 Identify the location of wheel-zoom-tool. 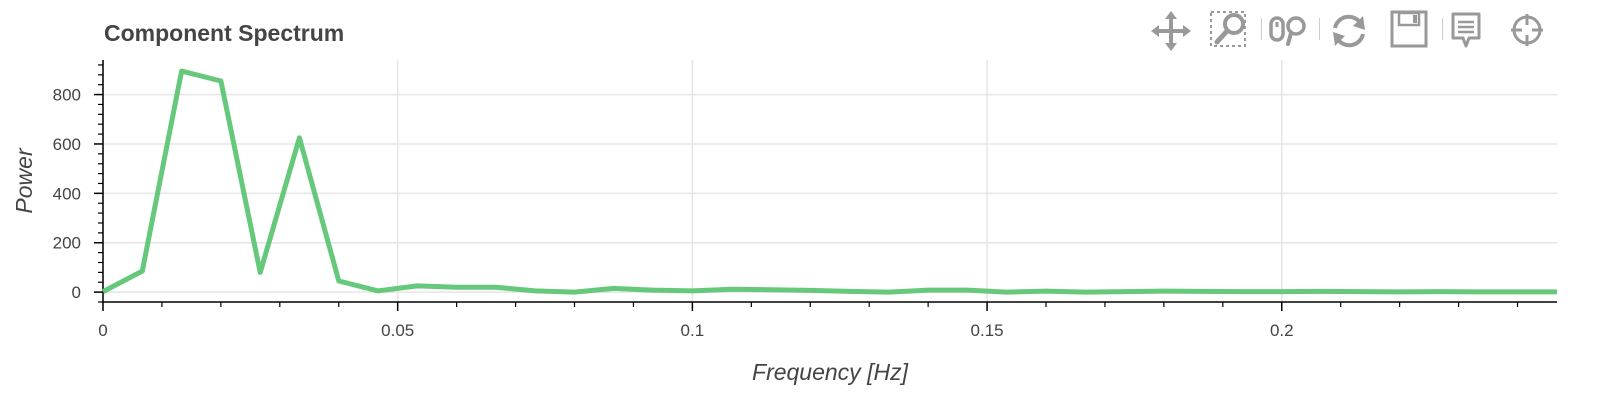
(1291, 33).